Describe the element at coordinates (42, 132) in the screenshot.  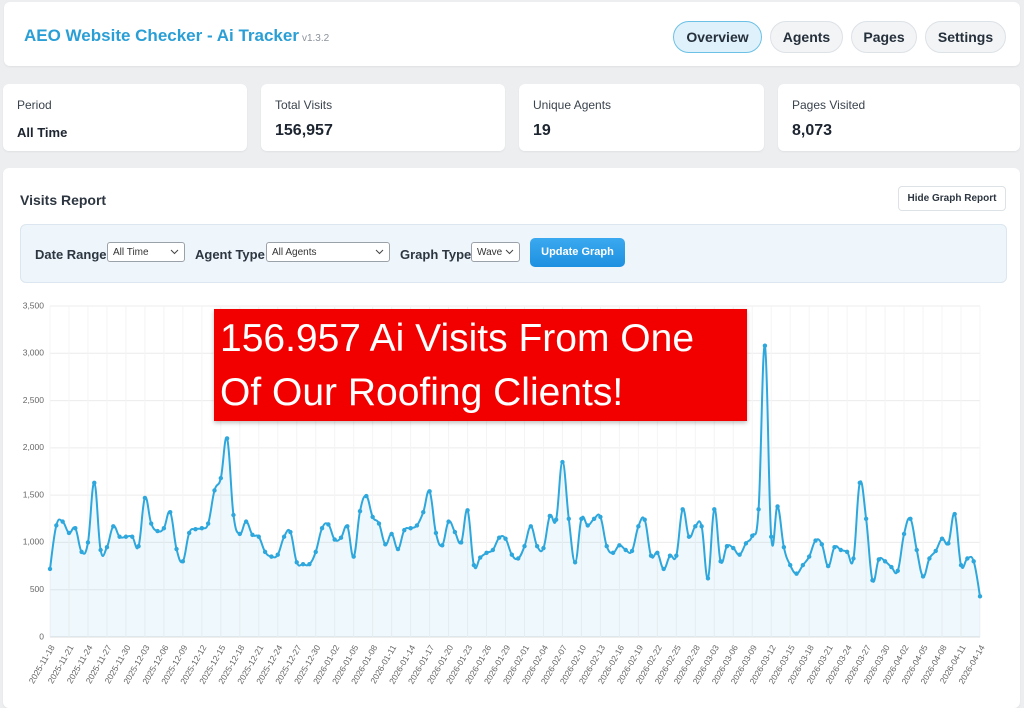
I see `stat-value: All Time` at that location.